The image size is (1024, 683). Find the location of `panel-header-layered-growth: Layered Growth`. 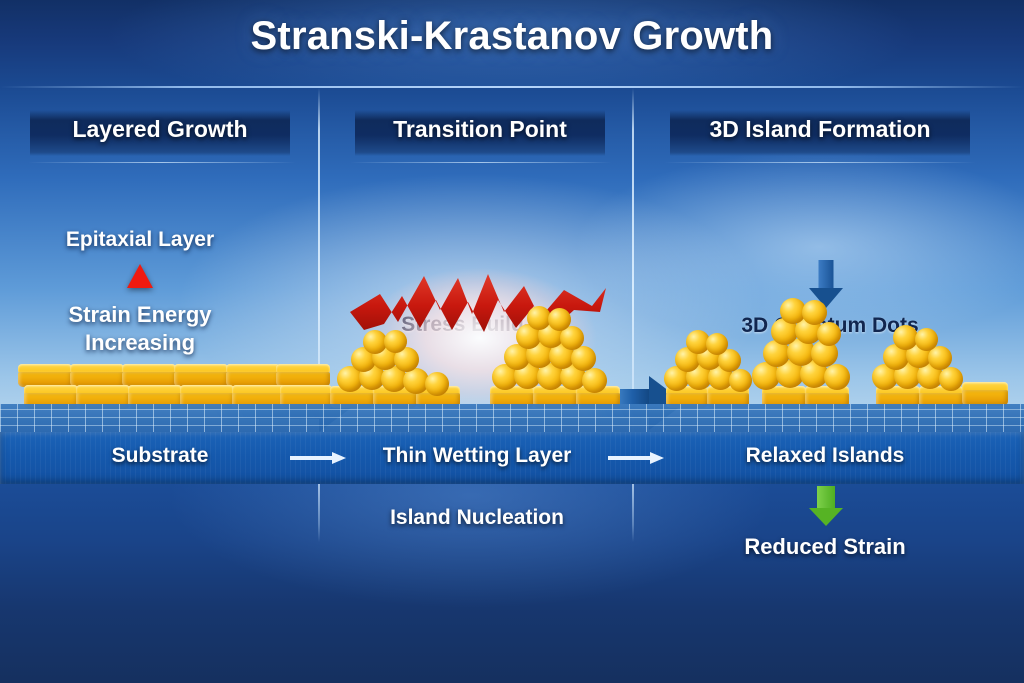

panel-header-layered-growth: Layered Growth is located at coordinates (160, 129).